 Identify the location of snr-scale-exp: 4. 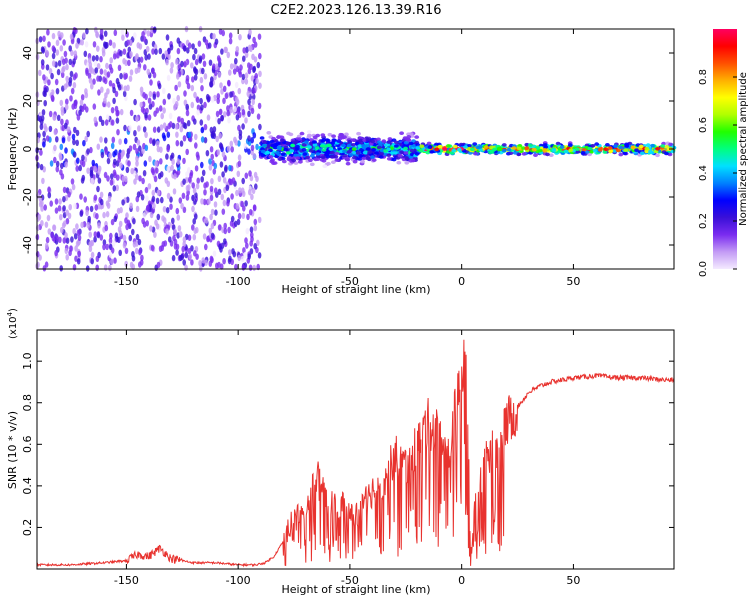
(10, 313).